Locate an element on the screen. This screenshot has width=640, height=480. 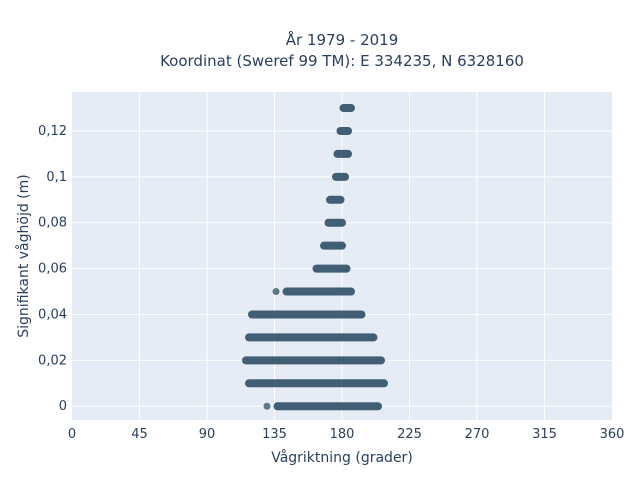
x-axis-label: Vågriktning (grader) is located at coordinates (342, 457).